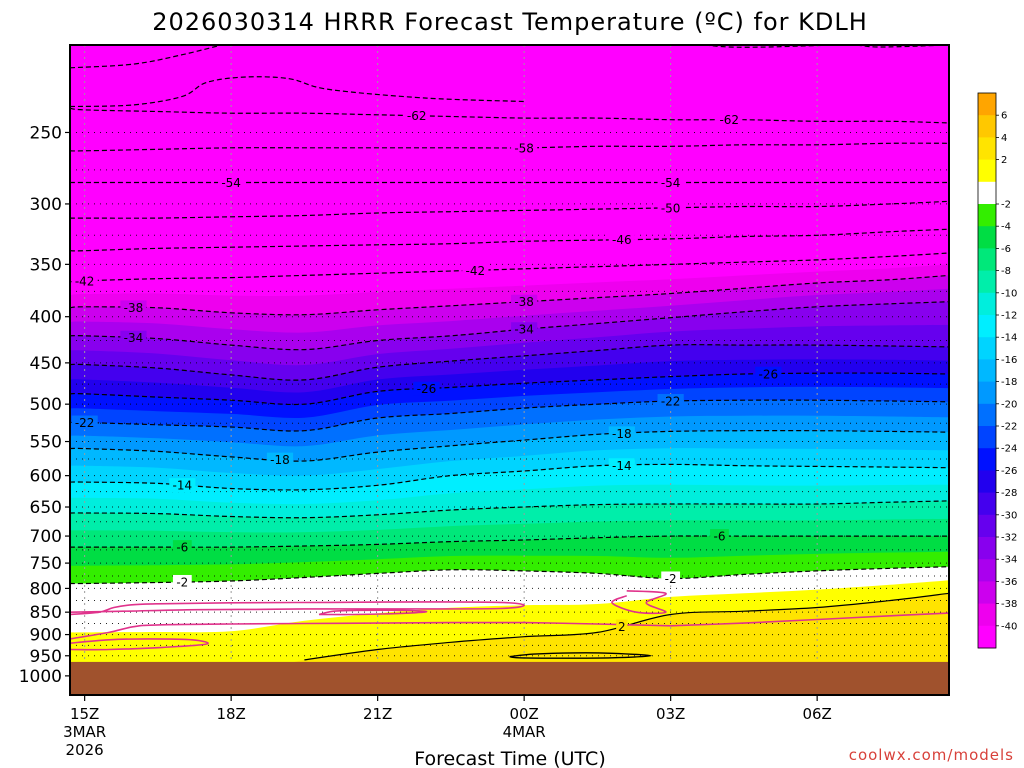 The image size is (1024, 768). I want to click on colorbar-label: -8, so click(1006, 271).